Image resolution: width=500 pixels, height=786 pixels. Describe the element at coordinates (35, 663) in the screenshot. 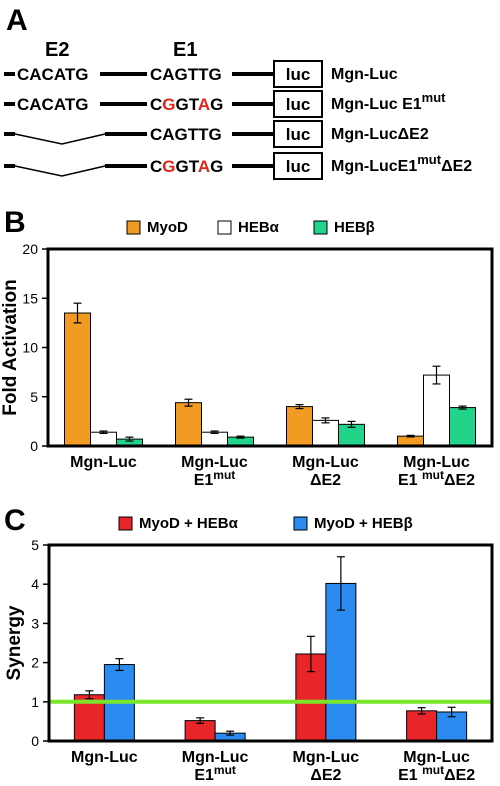

I see `y-tick-label: 2` at that location.